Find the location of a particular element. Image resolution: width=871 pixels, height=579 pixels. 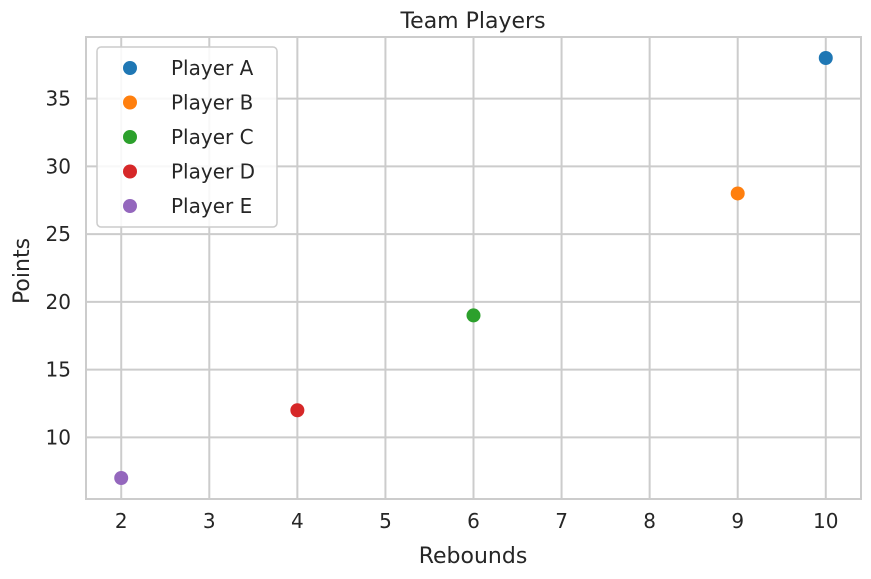

data-point-player-e is located at coordinates (121, 478).